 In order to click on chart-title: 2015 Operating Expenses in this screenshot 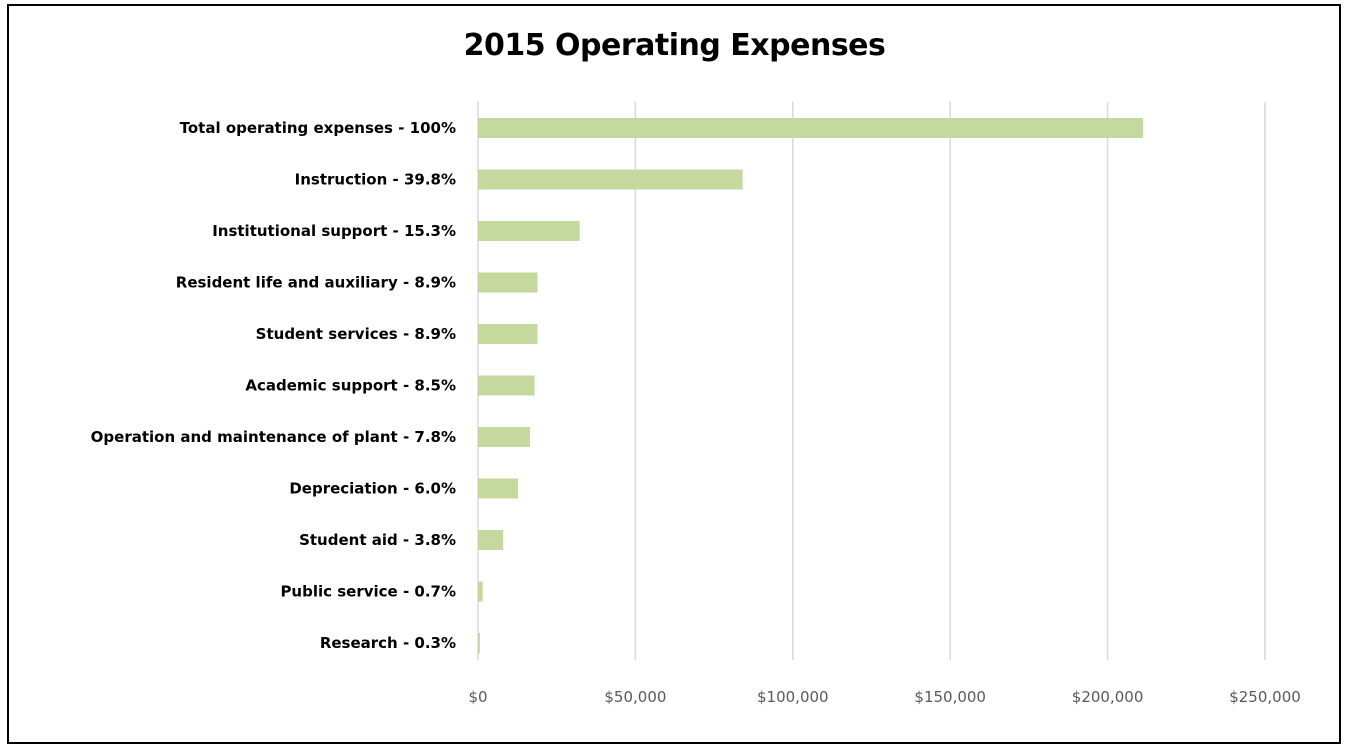, I will do `click(674, 45)`.